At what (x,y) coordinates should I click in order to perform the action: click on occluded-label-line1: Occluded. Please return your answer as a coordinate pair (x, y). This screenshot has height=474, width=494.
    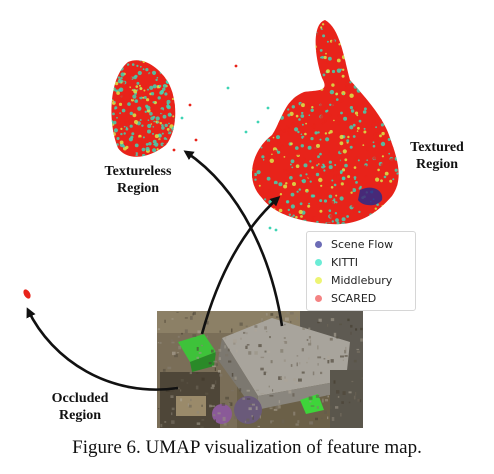
    Looking at the image, I should click on (80, 398).